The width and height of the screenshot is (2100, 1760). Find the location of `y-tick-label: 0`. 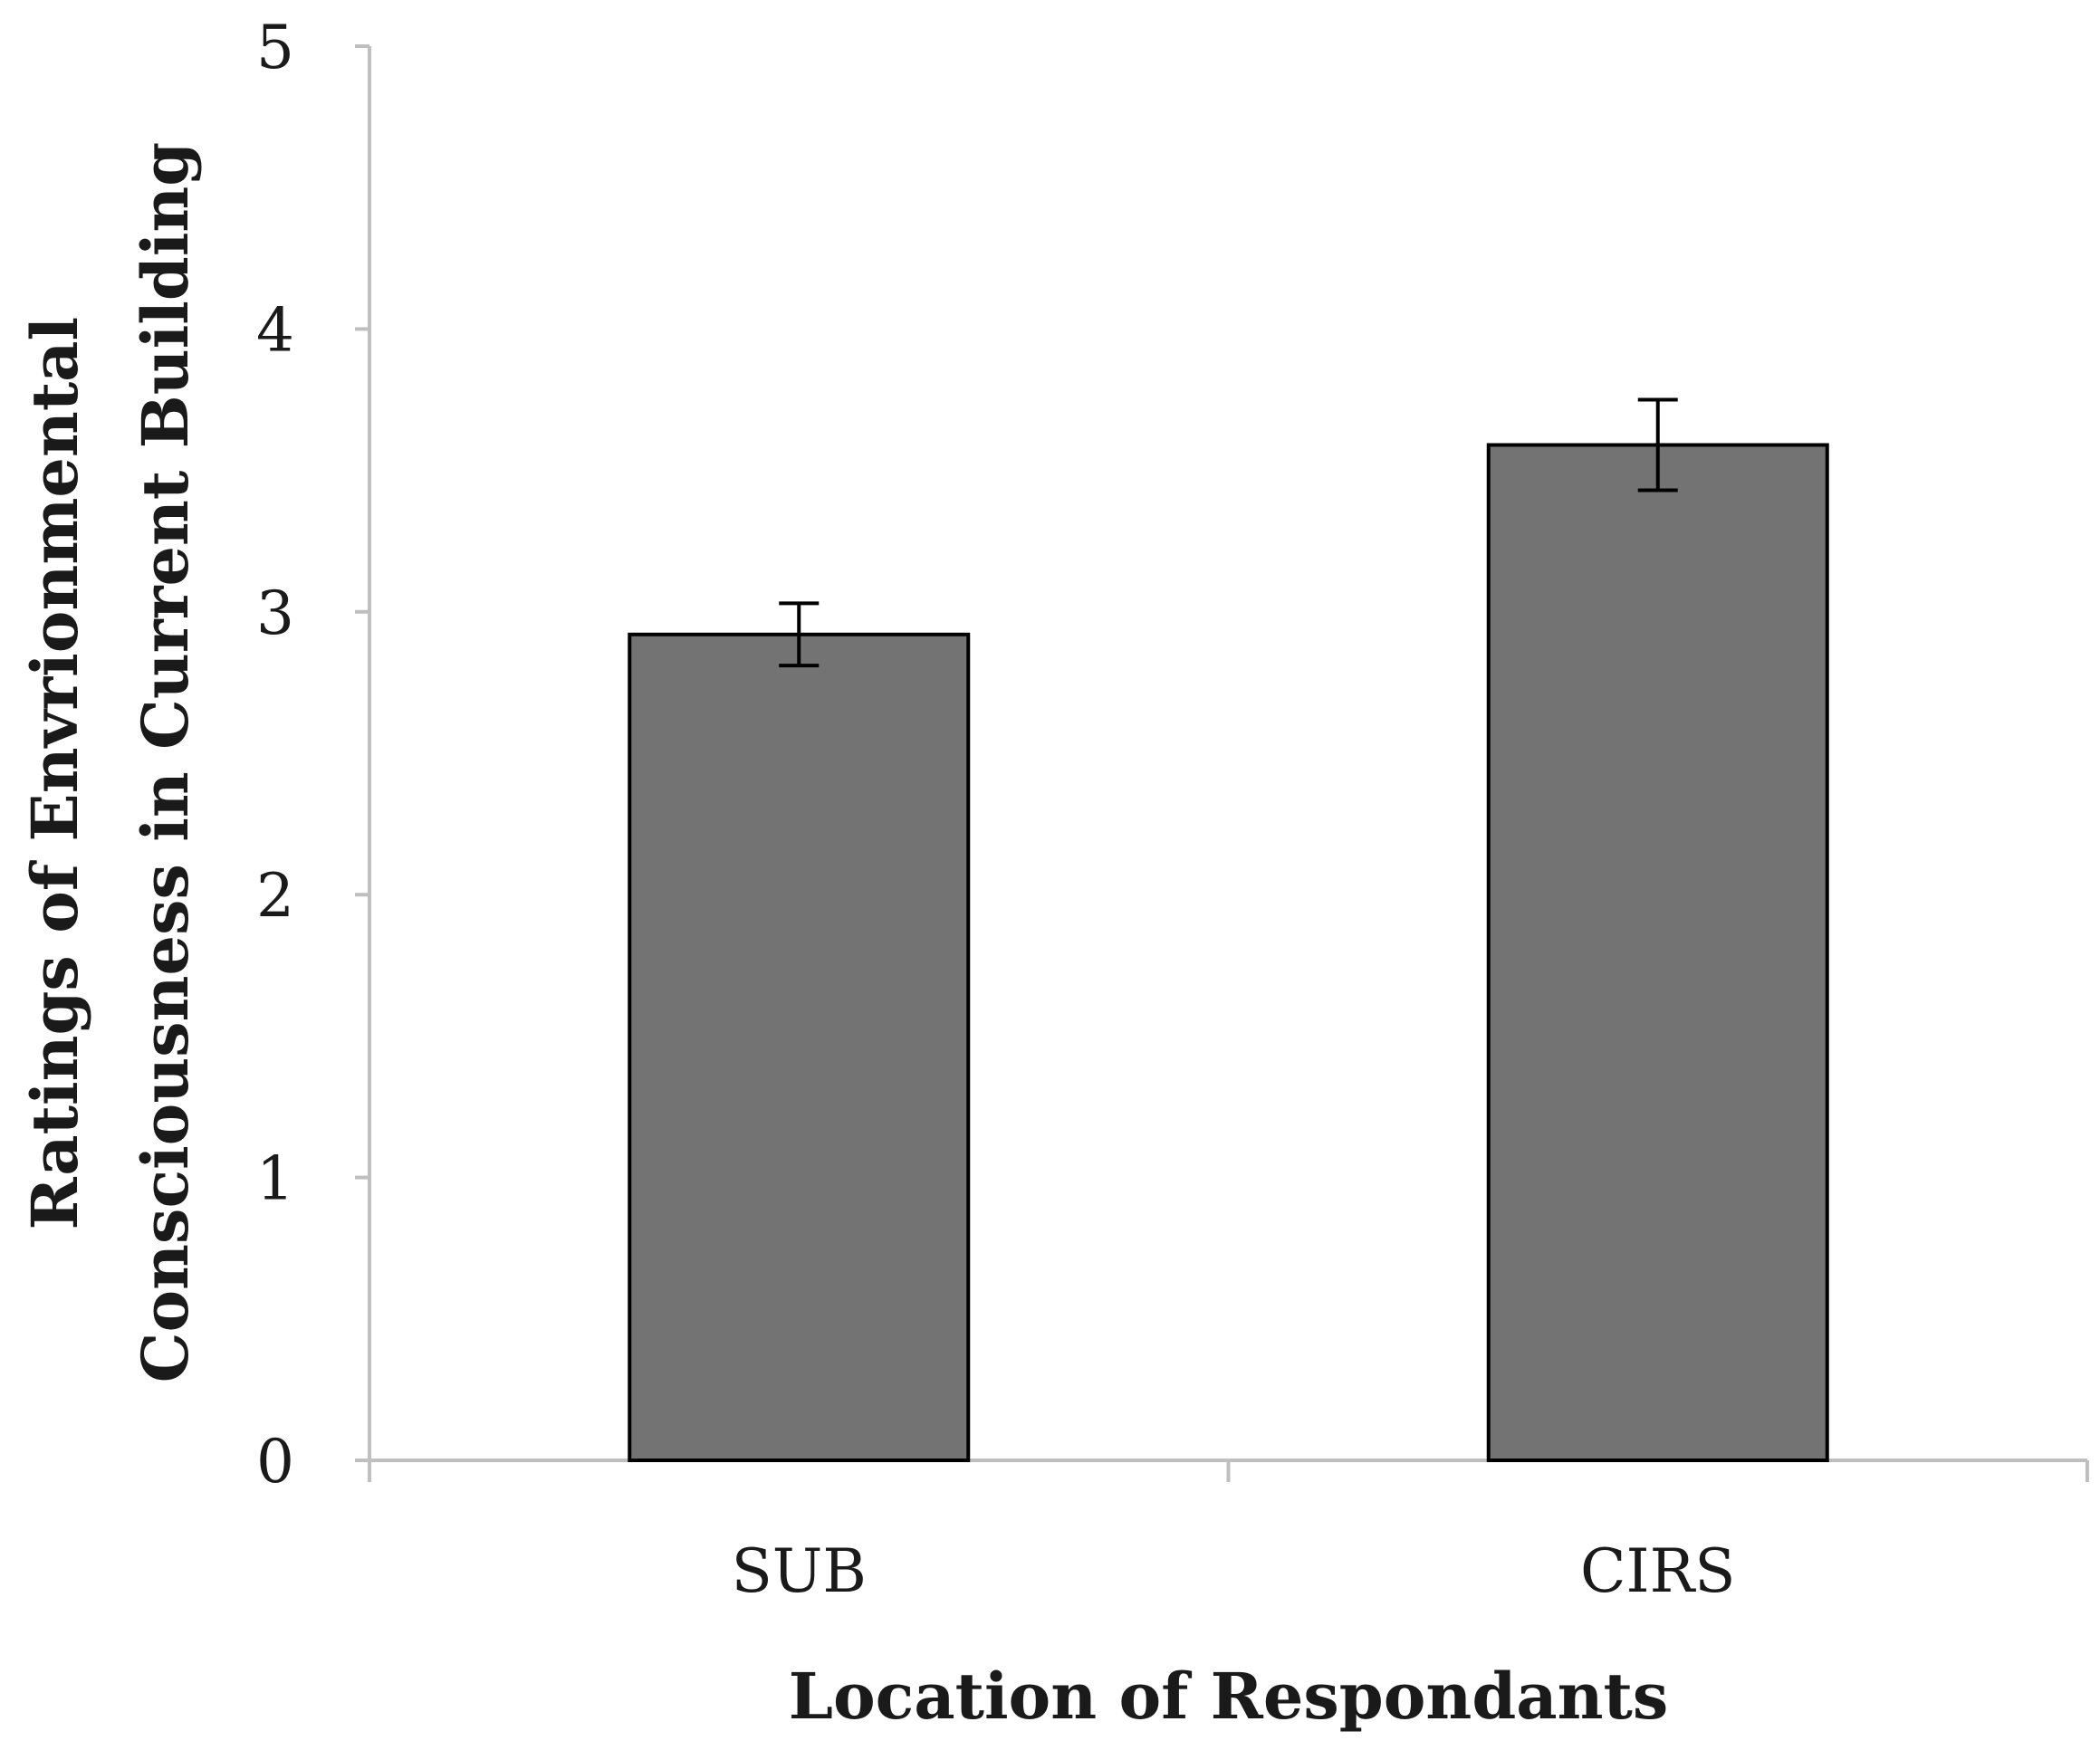

y-tick-label: 0 is located at coordinates (275, 1462).